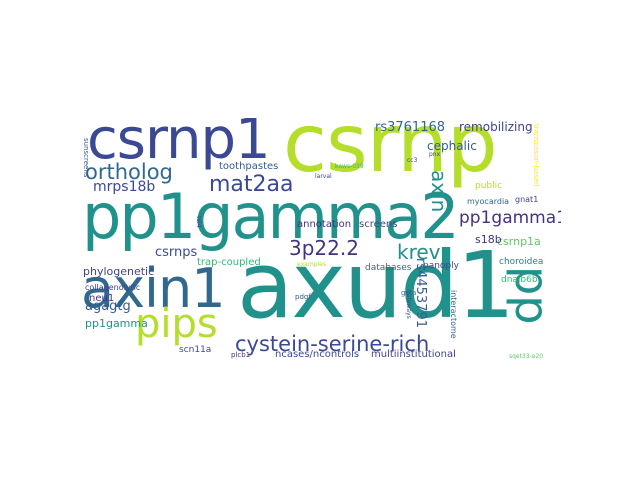 The image size is (640, 480). Describe the element at coordinates (527, 199) in the screenshot. I see `word-gnat1: gnat1` at that location.